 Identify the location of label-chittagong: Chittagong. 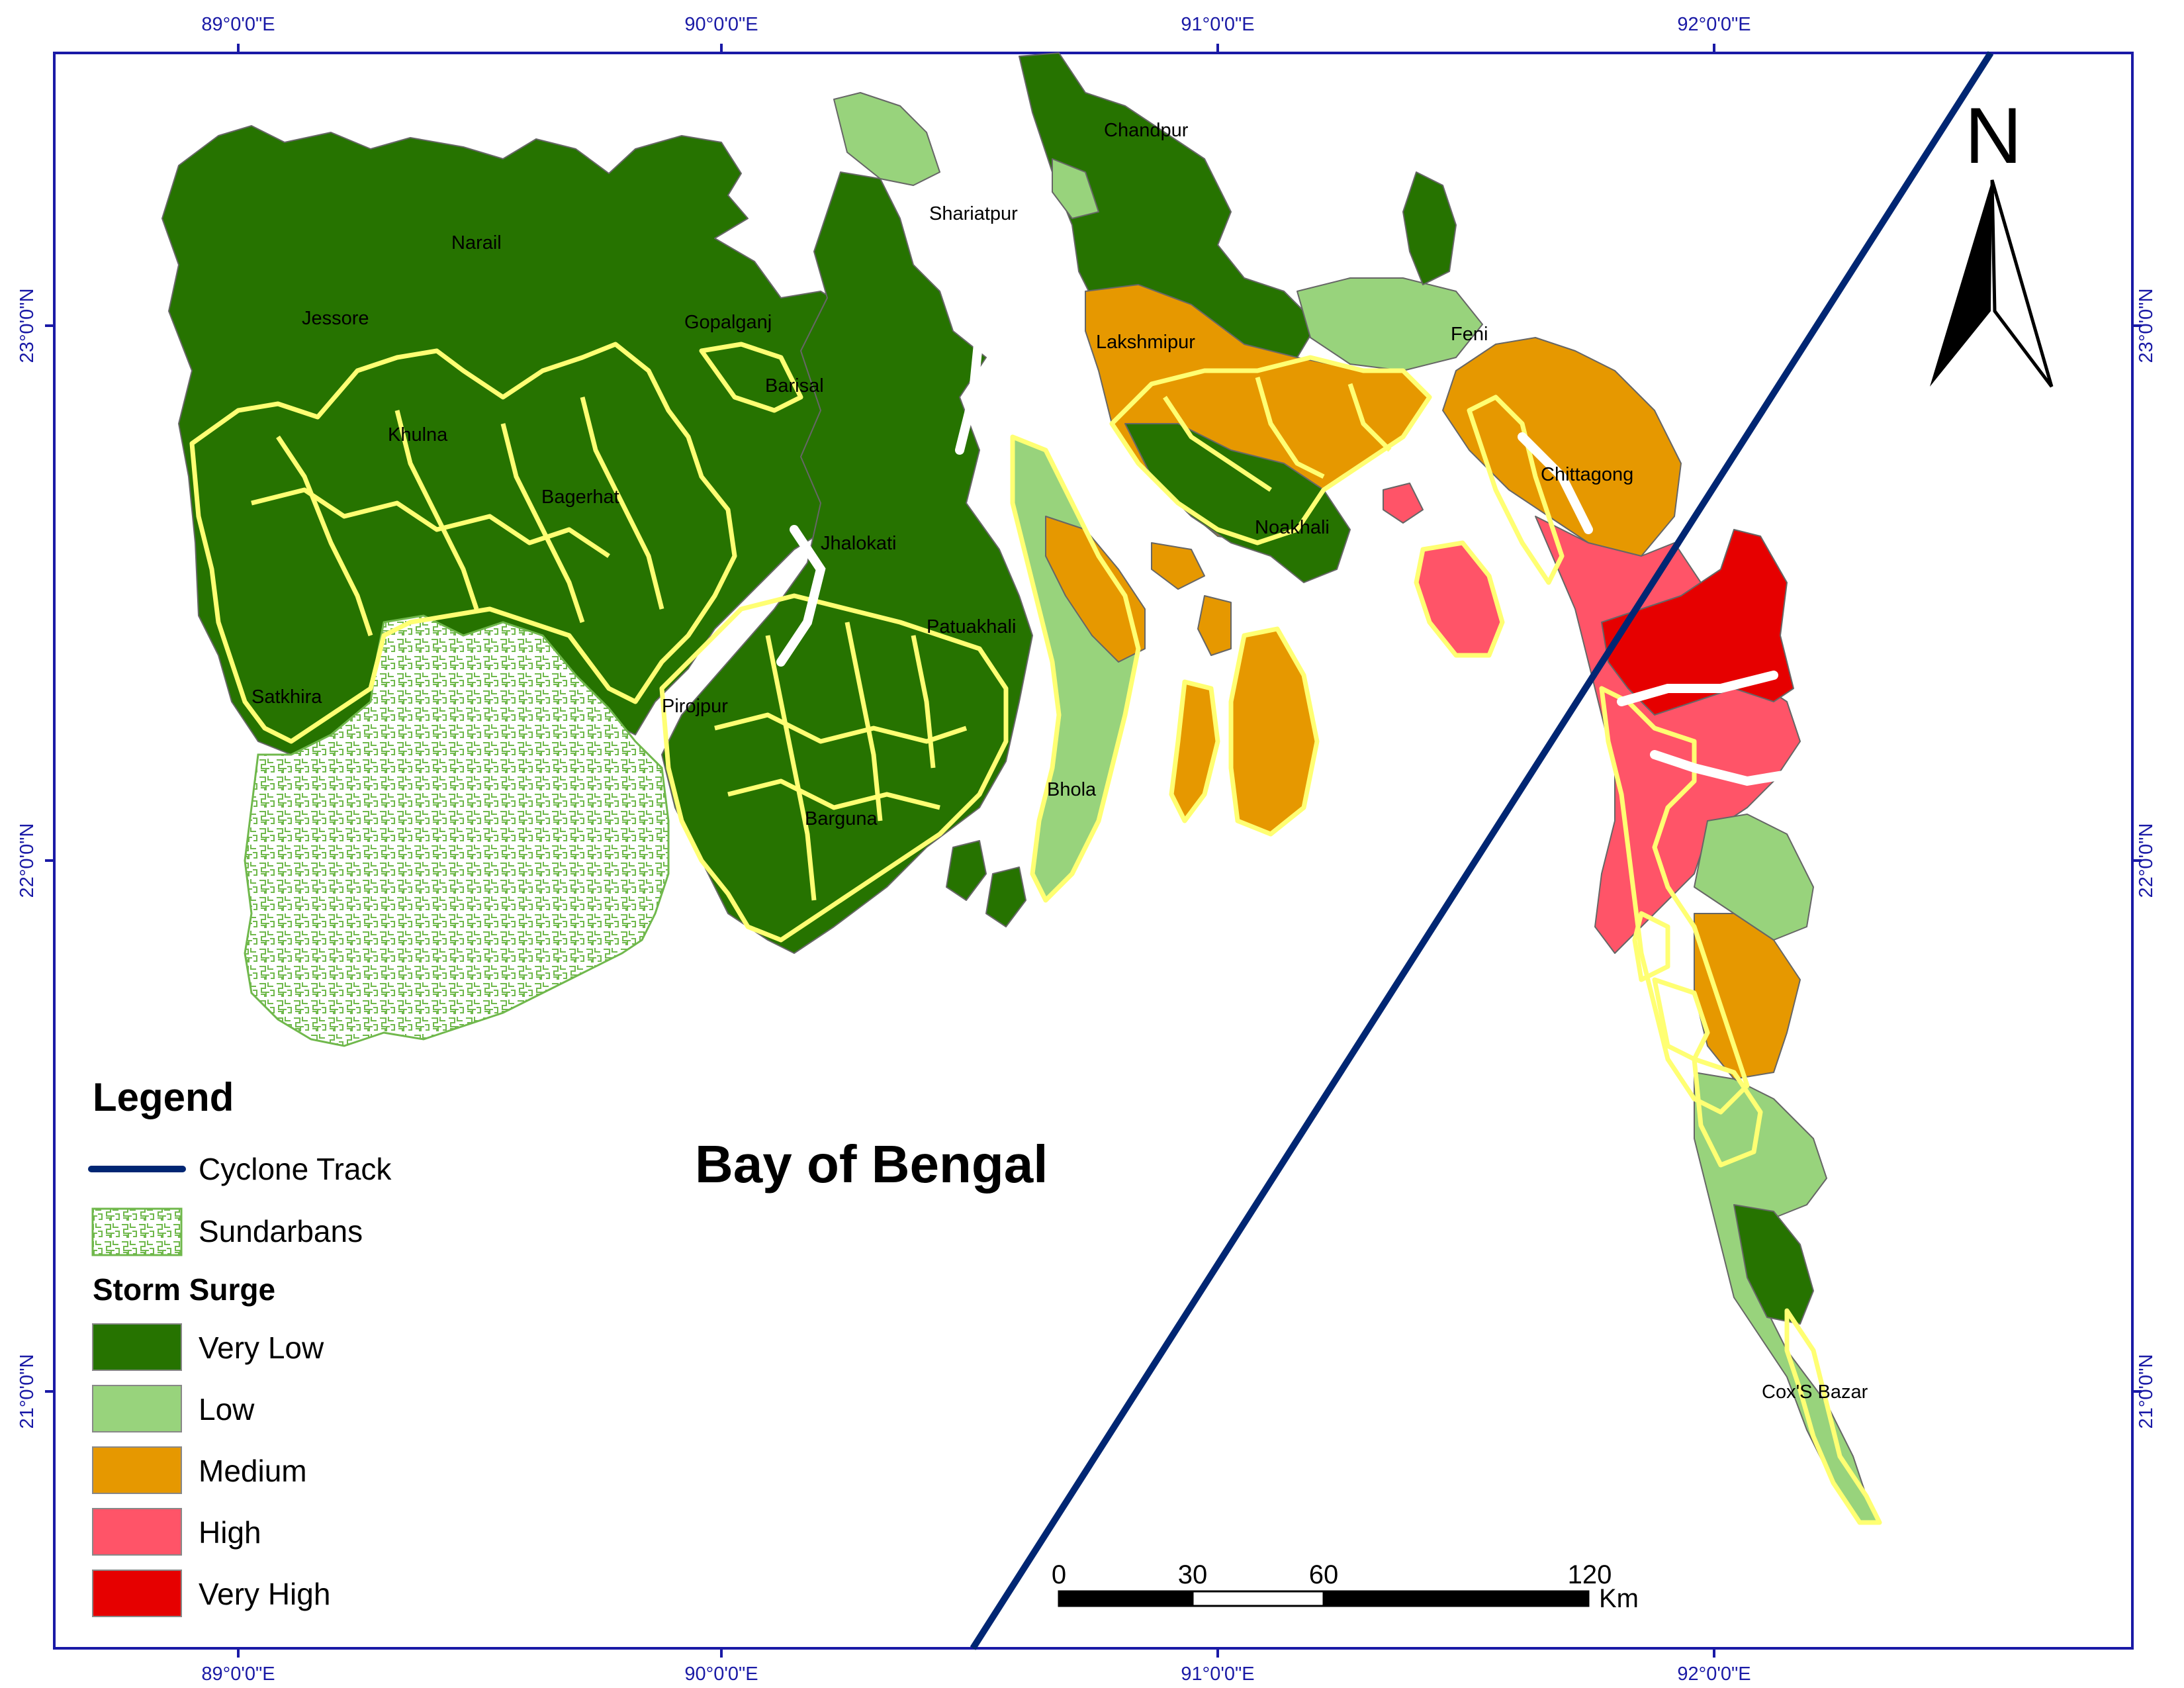
(1587, 474).